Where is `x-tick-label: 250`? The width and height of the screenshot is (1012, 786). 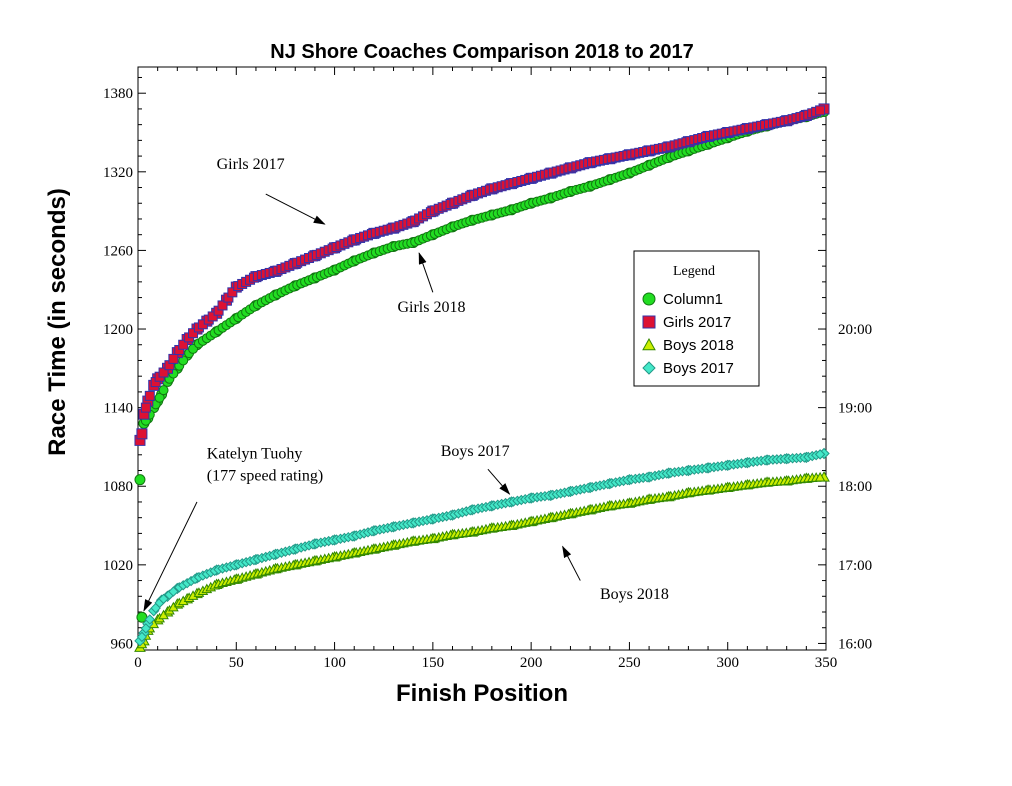
x-tick-label: 250 is located at coordinates (629, 663).